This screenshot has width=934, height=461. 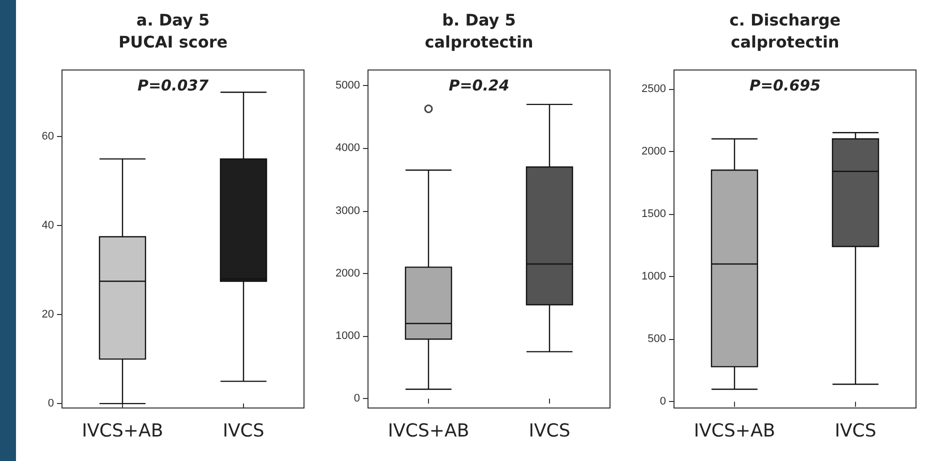 I want to click on y-tick-label: 20, so click(x=48, y=314).